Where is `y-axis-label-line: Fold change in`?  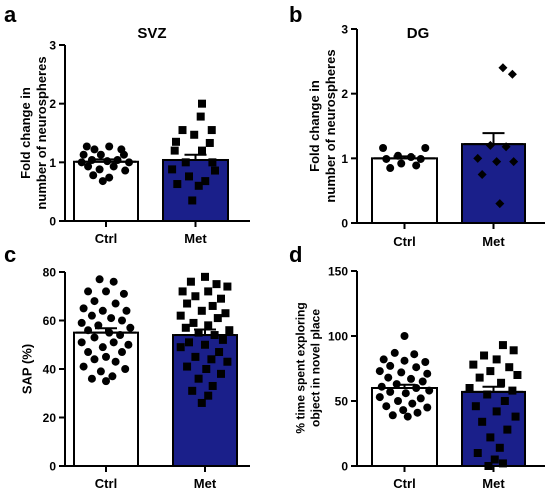
y-axis-label-line: Fold change in is located at coordinates (25, 133).